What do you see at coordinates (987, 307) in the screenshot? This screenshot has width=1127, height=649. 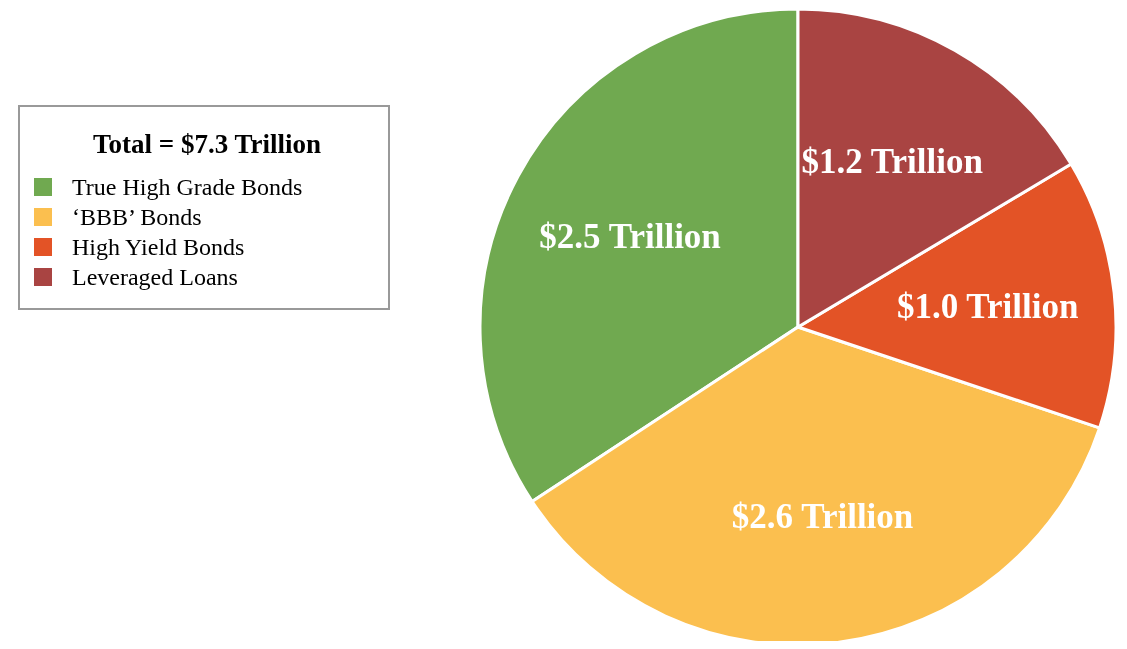 I see `data-label: $1.0 Trillion` at bounding box center [987, 307].